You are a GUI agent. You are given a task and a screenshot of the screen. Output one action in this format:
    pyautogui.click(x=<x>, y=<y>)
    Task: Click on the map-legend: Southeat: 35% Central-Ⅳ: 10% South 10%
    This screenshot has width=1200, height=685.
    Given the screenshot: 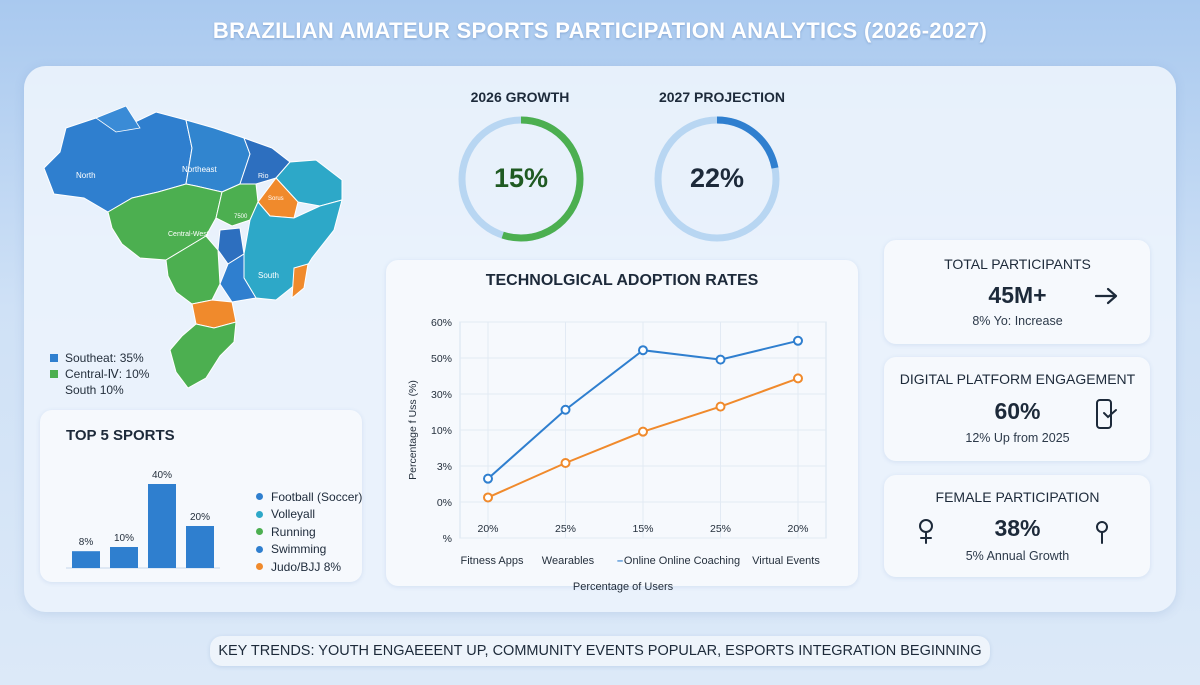 What is the action you would take?
    pyautogui.click(x=99, y=374)
    